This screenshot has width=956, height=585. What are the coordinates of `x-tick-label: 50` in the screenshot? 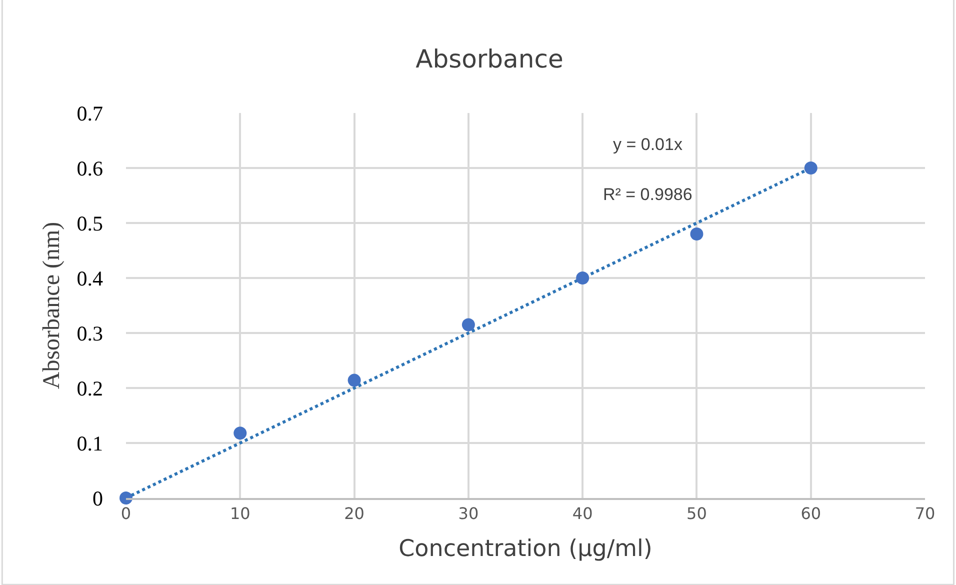 It's located at (696, 513).